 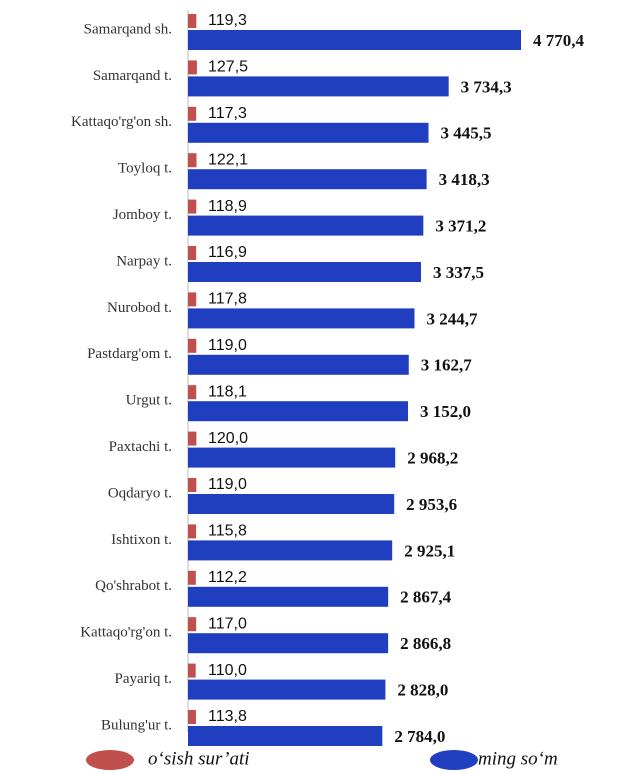 I want to click on value-label: 118,1, so click(x=227, y=391).